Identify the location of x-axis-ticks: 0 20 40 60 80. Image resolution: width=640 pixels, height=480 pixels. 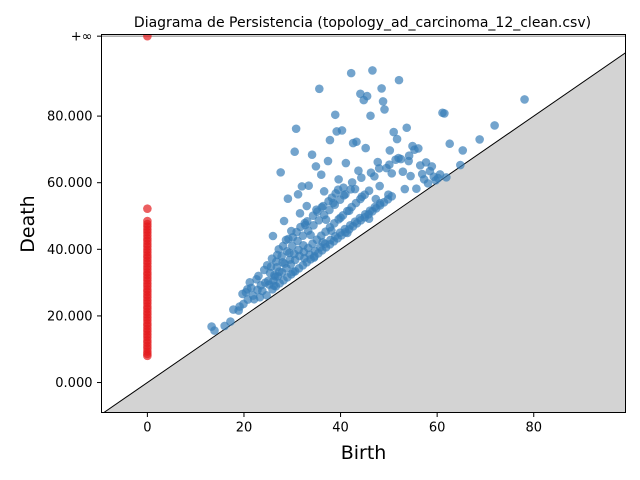
(342, 424).